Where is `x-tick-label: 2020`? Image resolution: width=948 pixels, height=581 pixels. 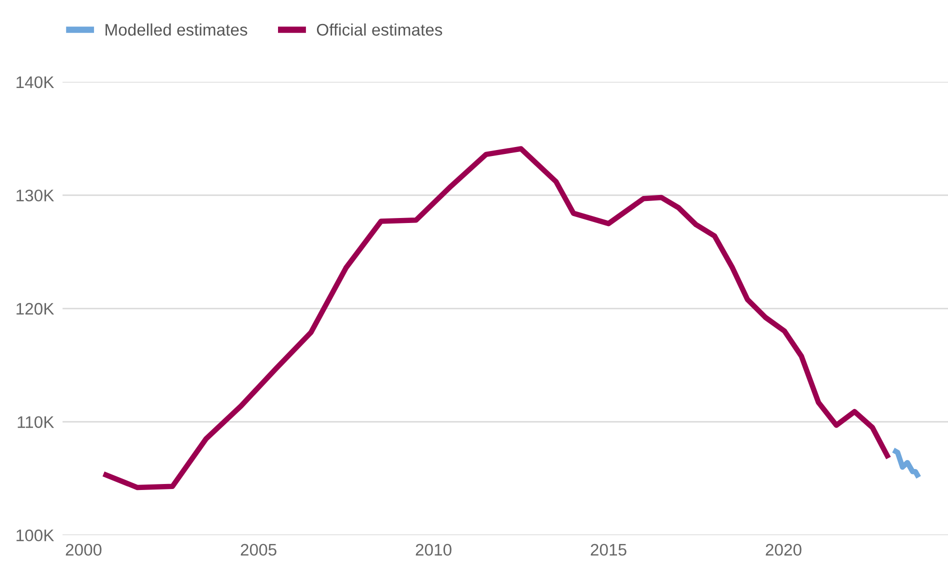
x-tick-label: 2020 is located at coordinates (784, 550).